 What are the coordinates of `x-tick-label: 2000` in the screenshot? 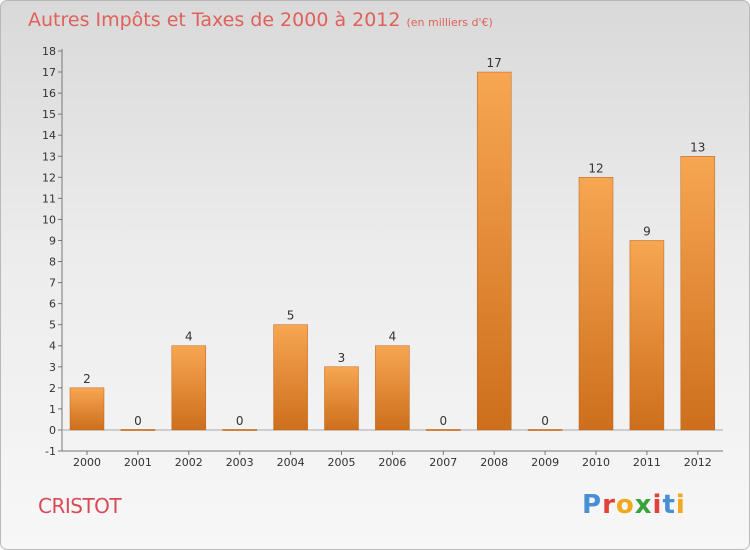 It's located at (87, 462).